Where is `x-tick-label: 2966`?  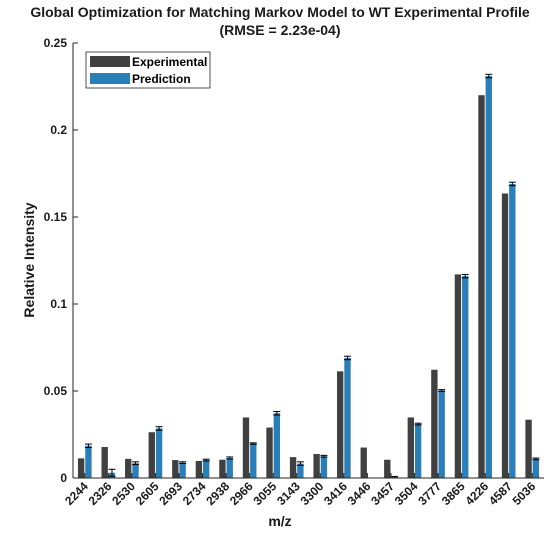
x-tick-label: 2966 is located at coordinates (241, 493).